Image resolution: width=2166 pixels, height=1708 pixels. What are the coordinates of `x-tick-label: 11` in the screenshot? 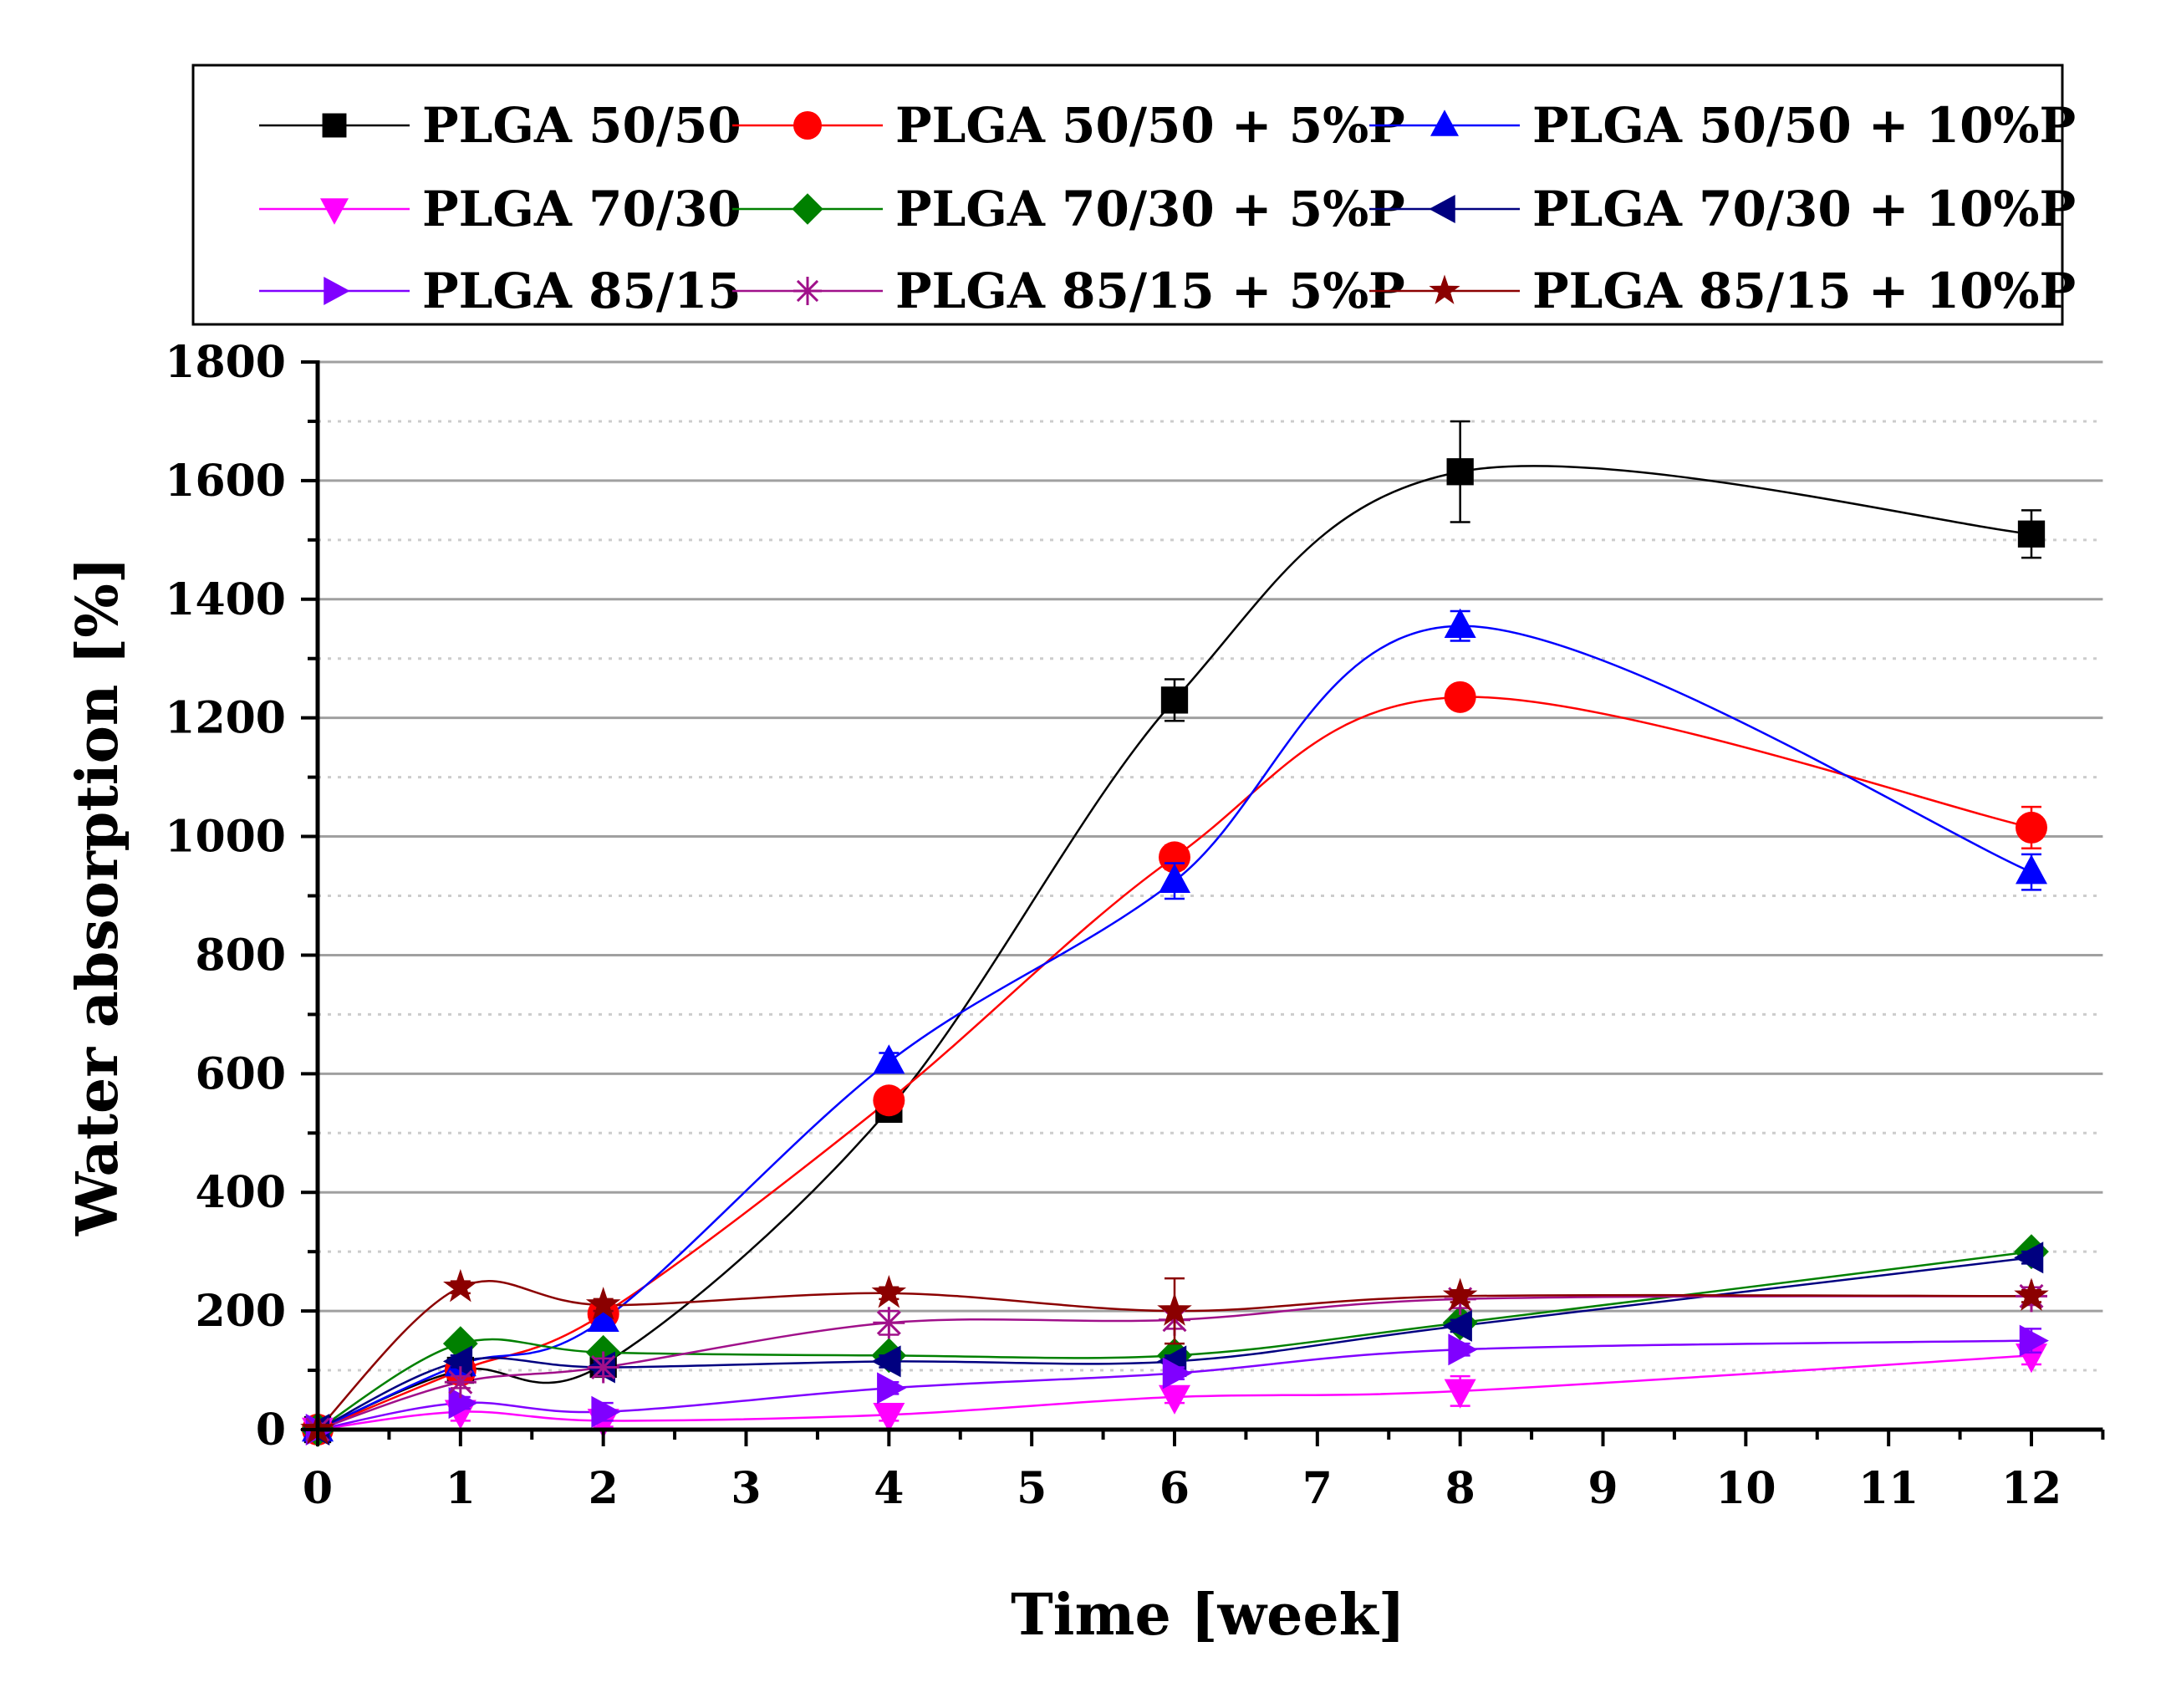 It's located at (1888, 1488).